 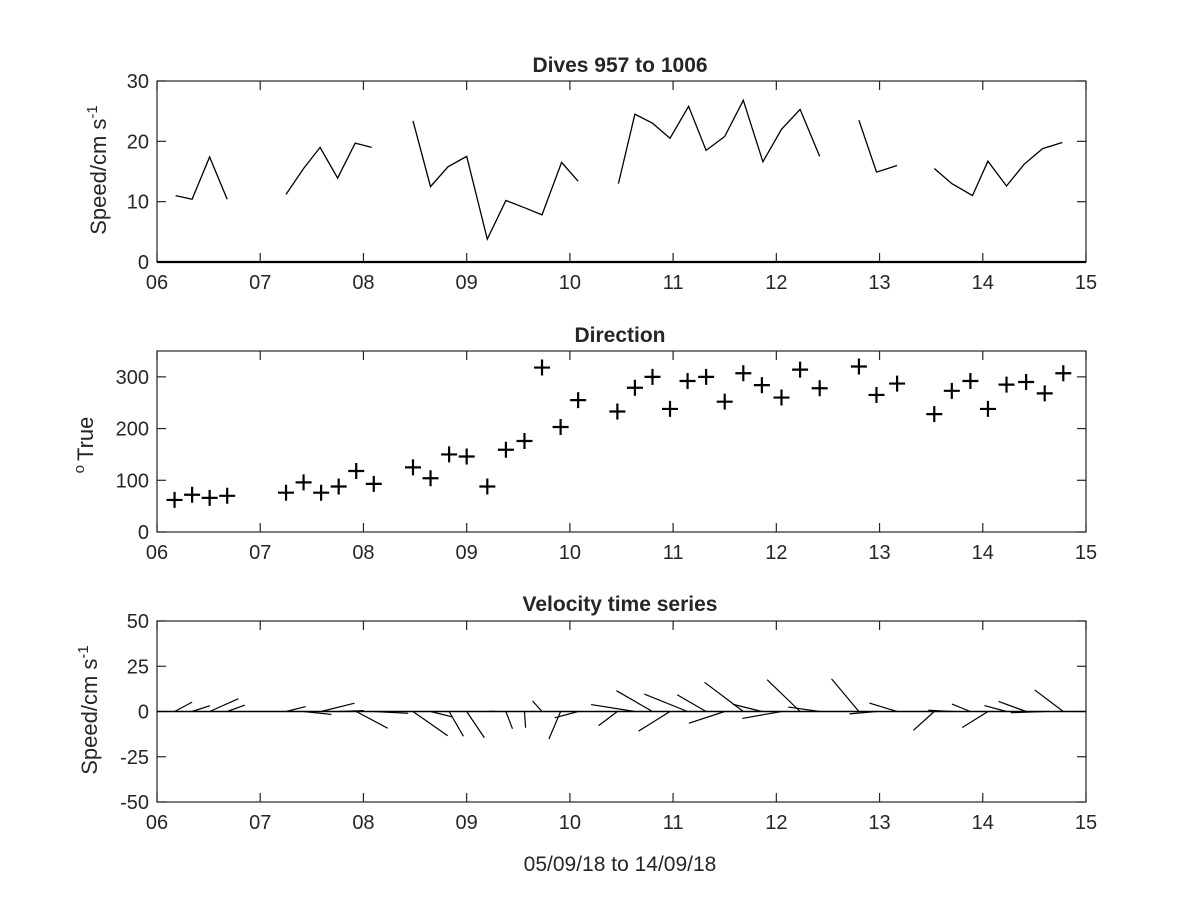 I want to click on velocity-y-tick-label: 0, so click(x=143, y=713).